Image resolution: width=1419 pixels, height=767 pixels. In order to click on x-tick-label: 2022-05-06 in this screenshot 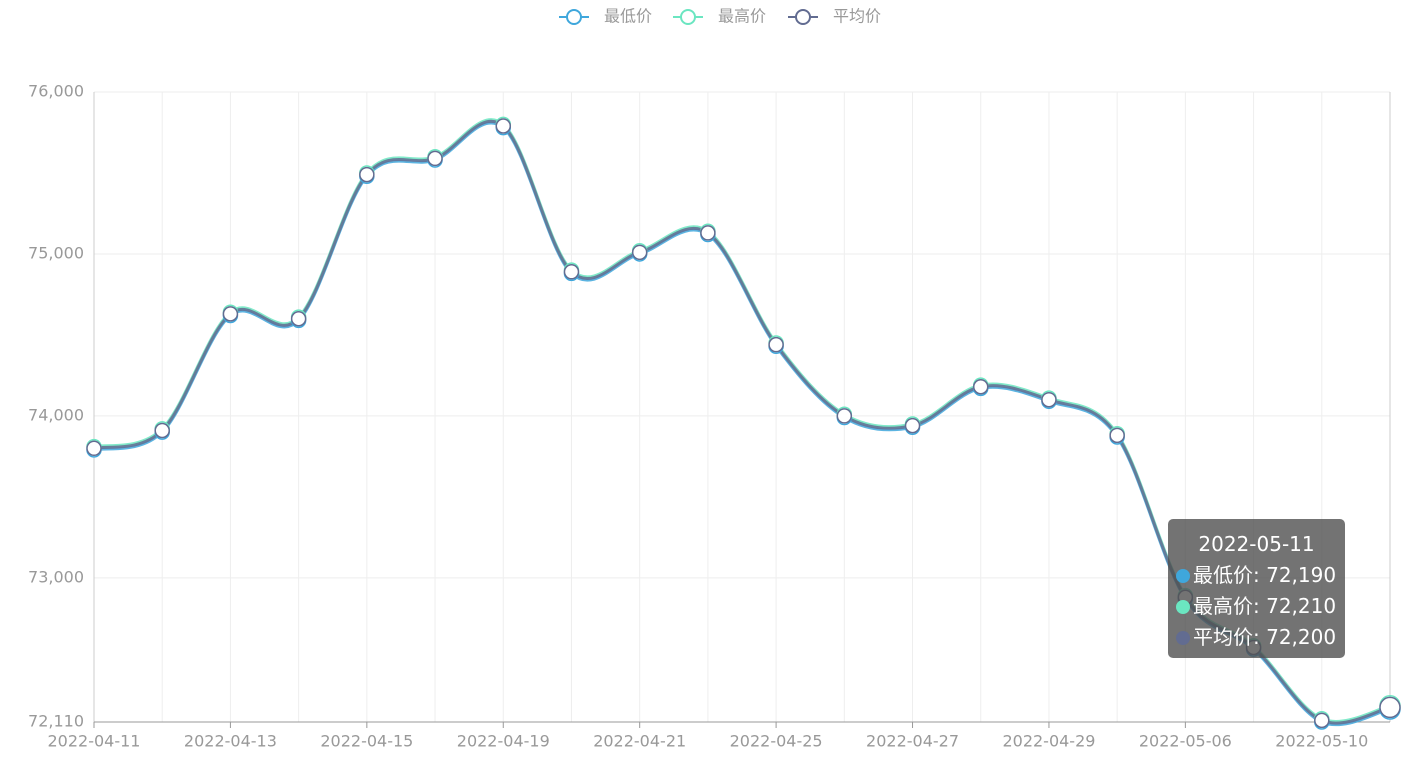, I will do `click(1185, 741)`.